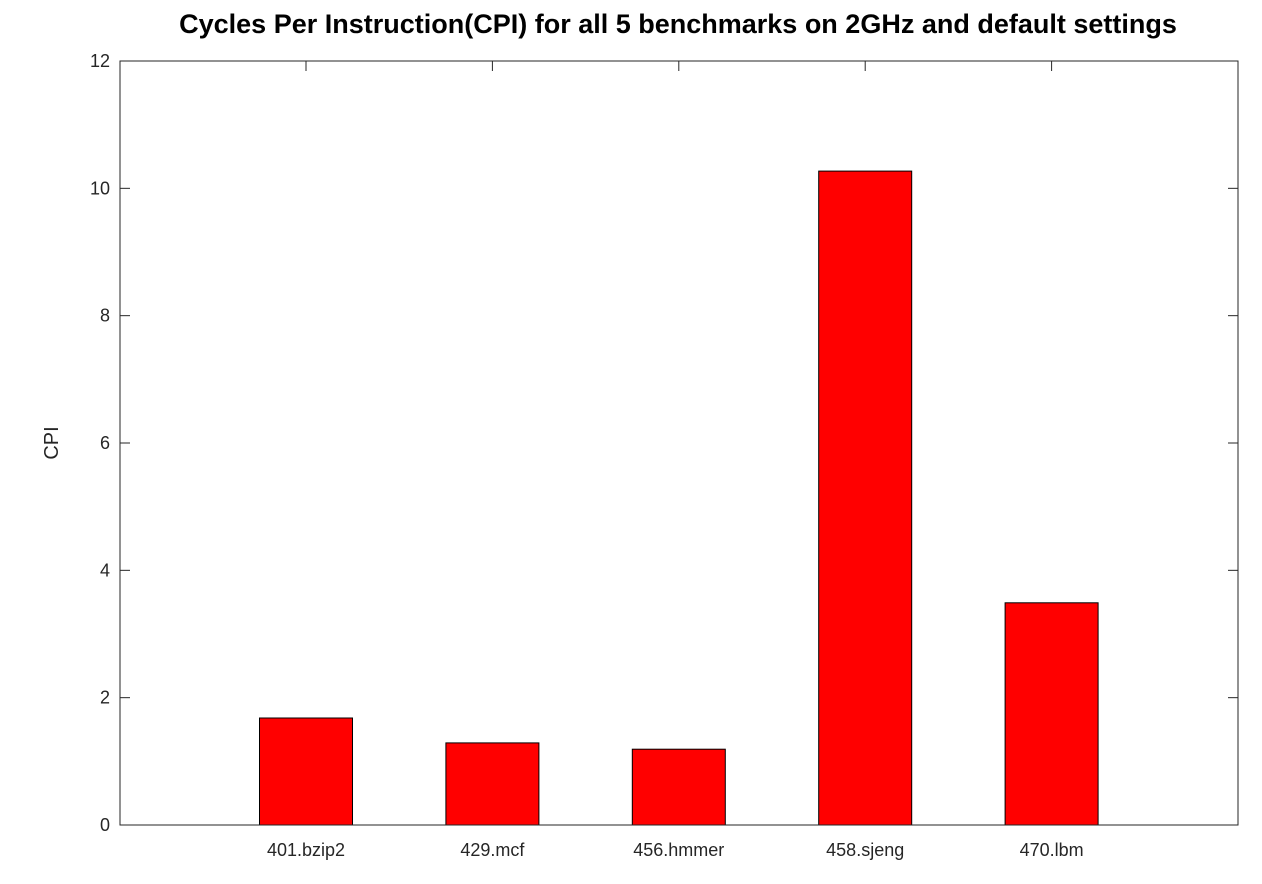 The width and height of the screenshot is (1262, 884). Describe the element at coordinates (492, 784) in the screenshot. I see `bar-429.mcf` at that location.